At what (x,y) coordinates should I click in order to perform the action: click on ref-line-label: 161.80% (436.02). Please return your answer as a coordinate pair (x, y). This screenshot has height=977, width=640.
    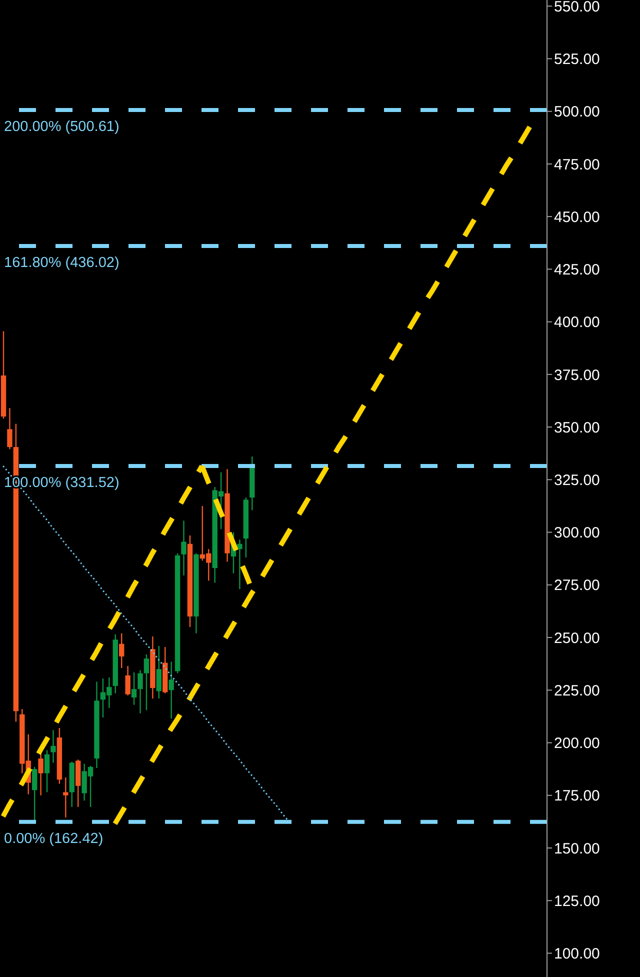
    Looking at the image, I should click on (62, 262).